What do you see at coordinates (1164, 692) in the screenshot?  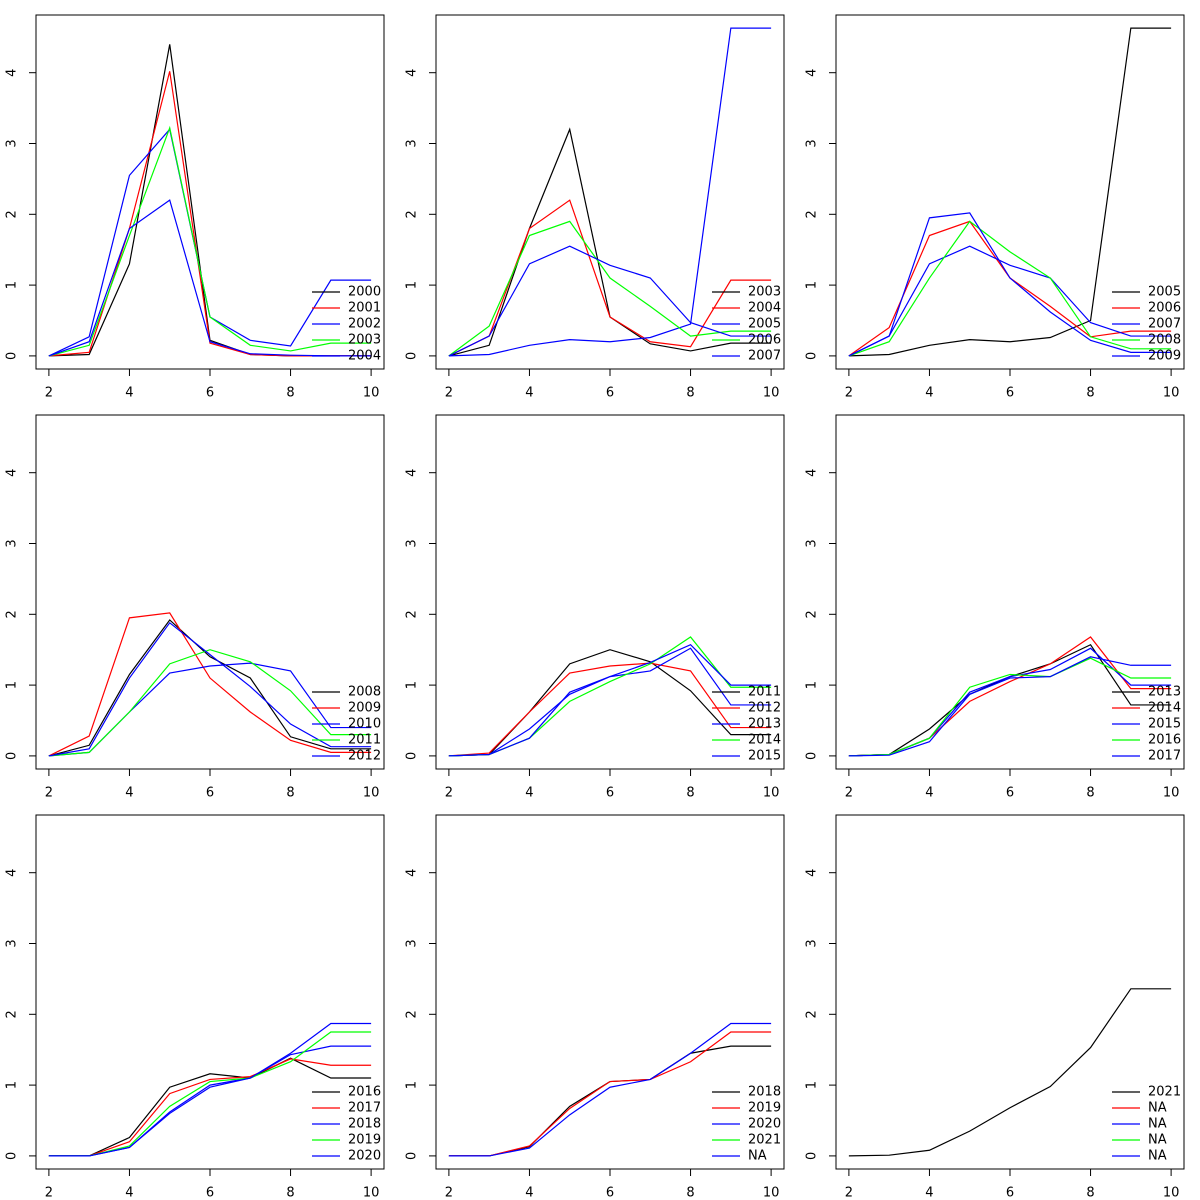 I see `legend-label: 2013` at bounding box center [1164, 692].